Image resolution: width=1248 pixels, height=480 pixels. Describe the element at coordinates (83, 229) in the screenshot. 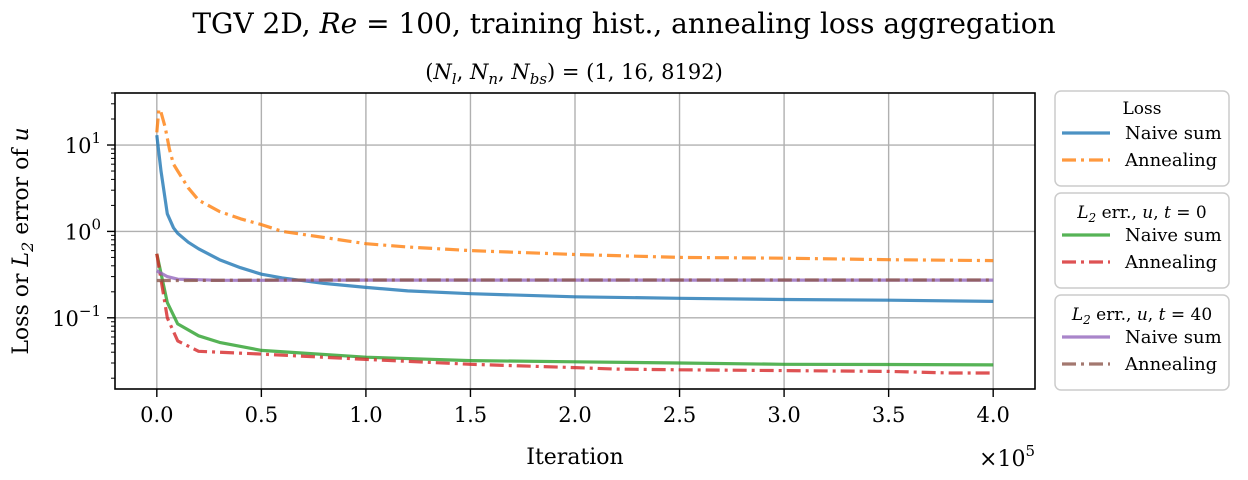

I see `y-tick-label: 10⁰` at that location.